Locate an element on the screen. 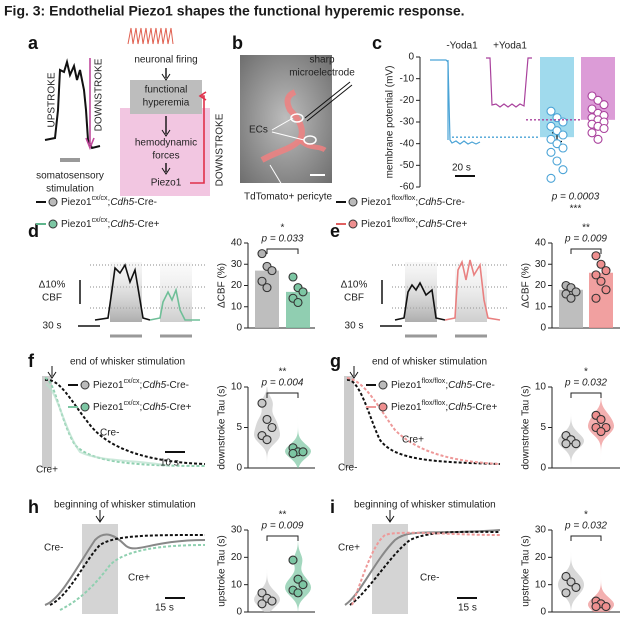 This screenshot has height=637, width=628. panel-f-traces is located at coordinates (124, 417).